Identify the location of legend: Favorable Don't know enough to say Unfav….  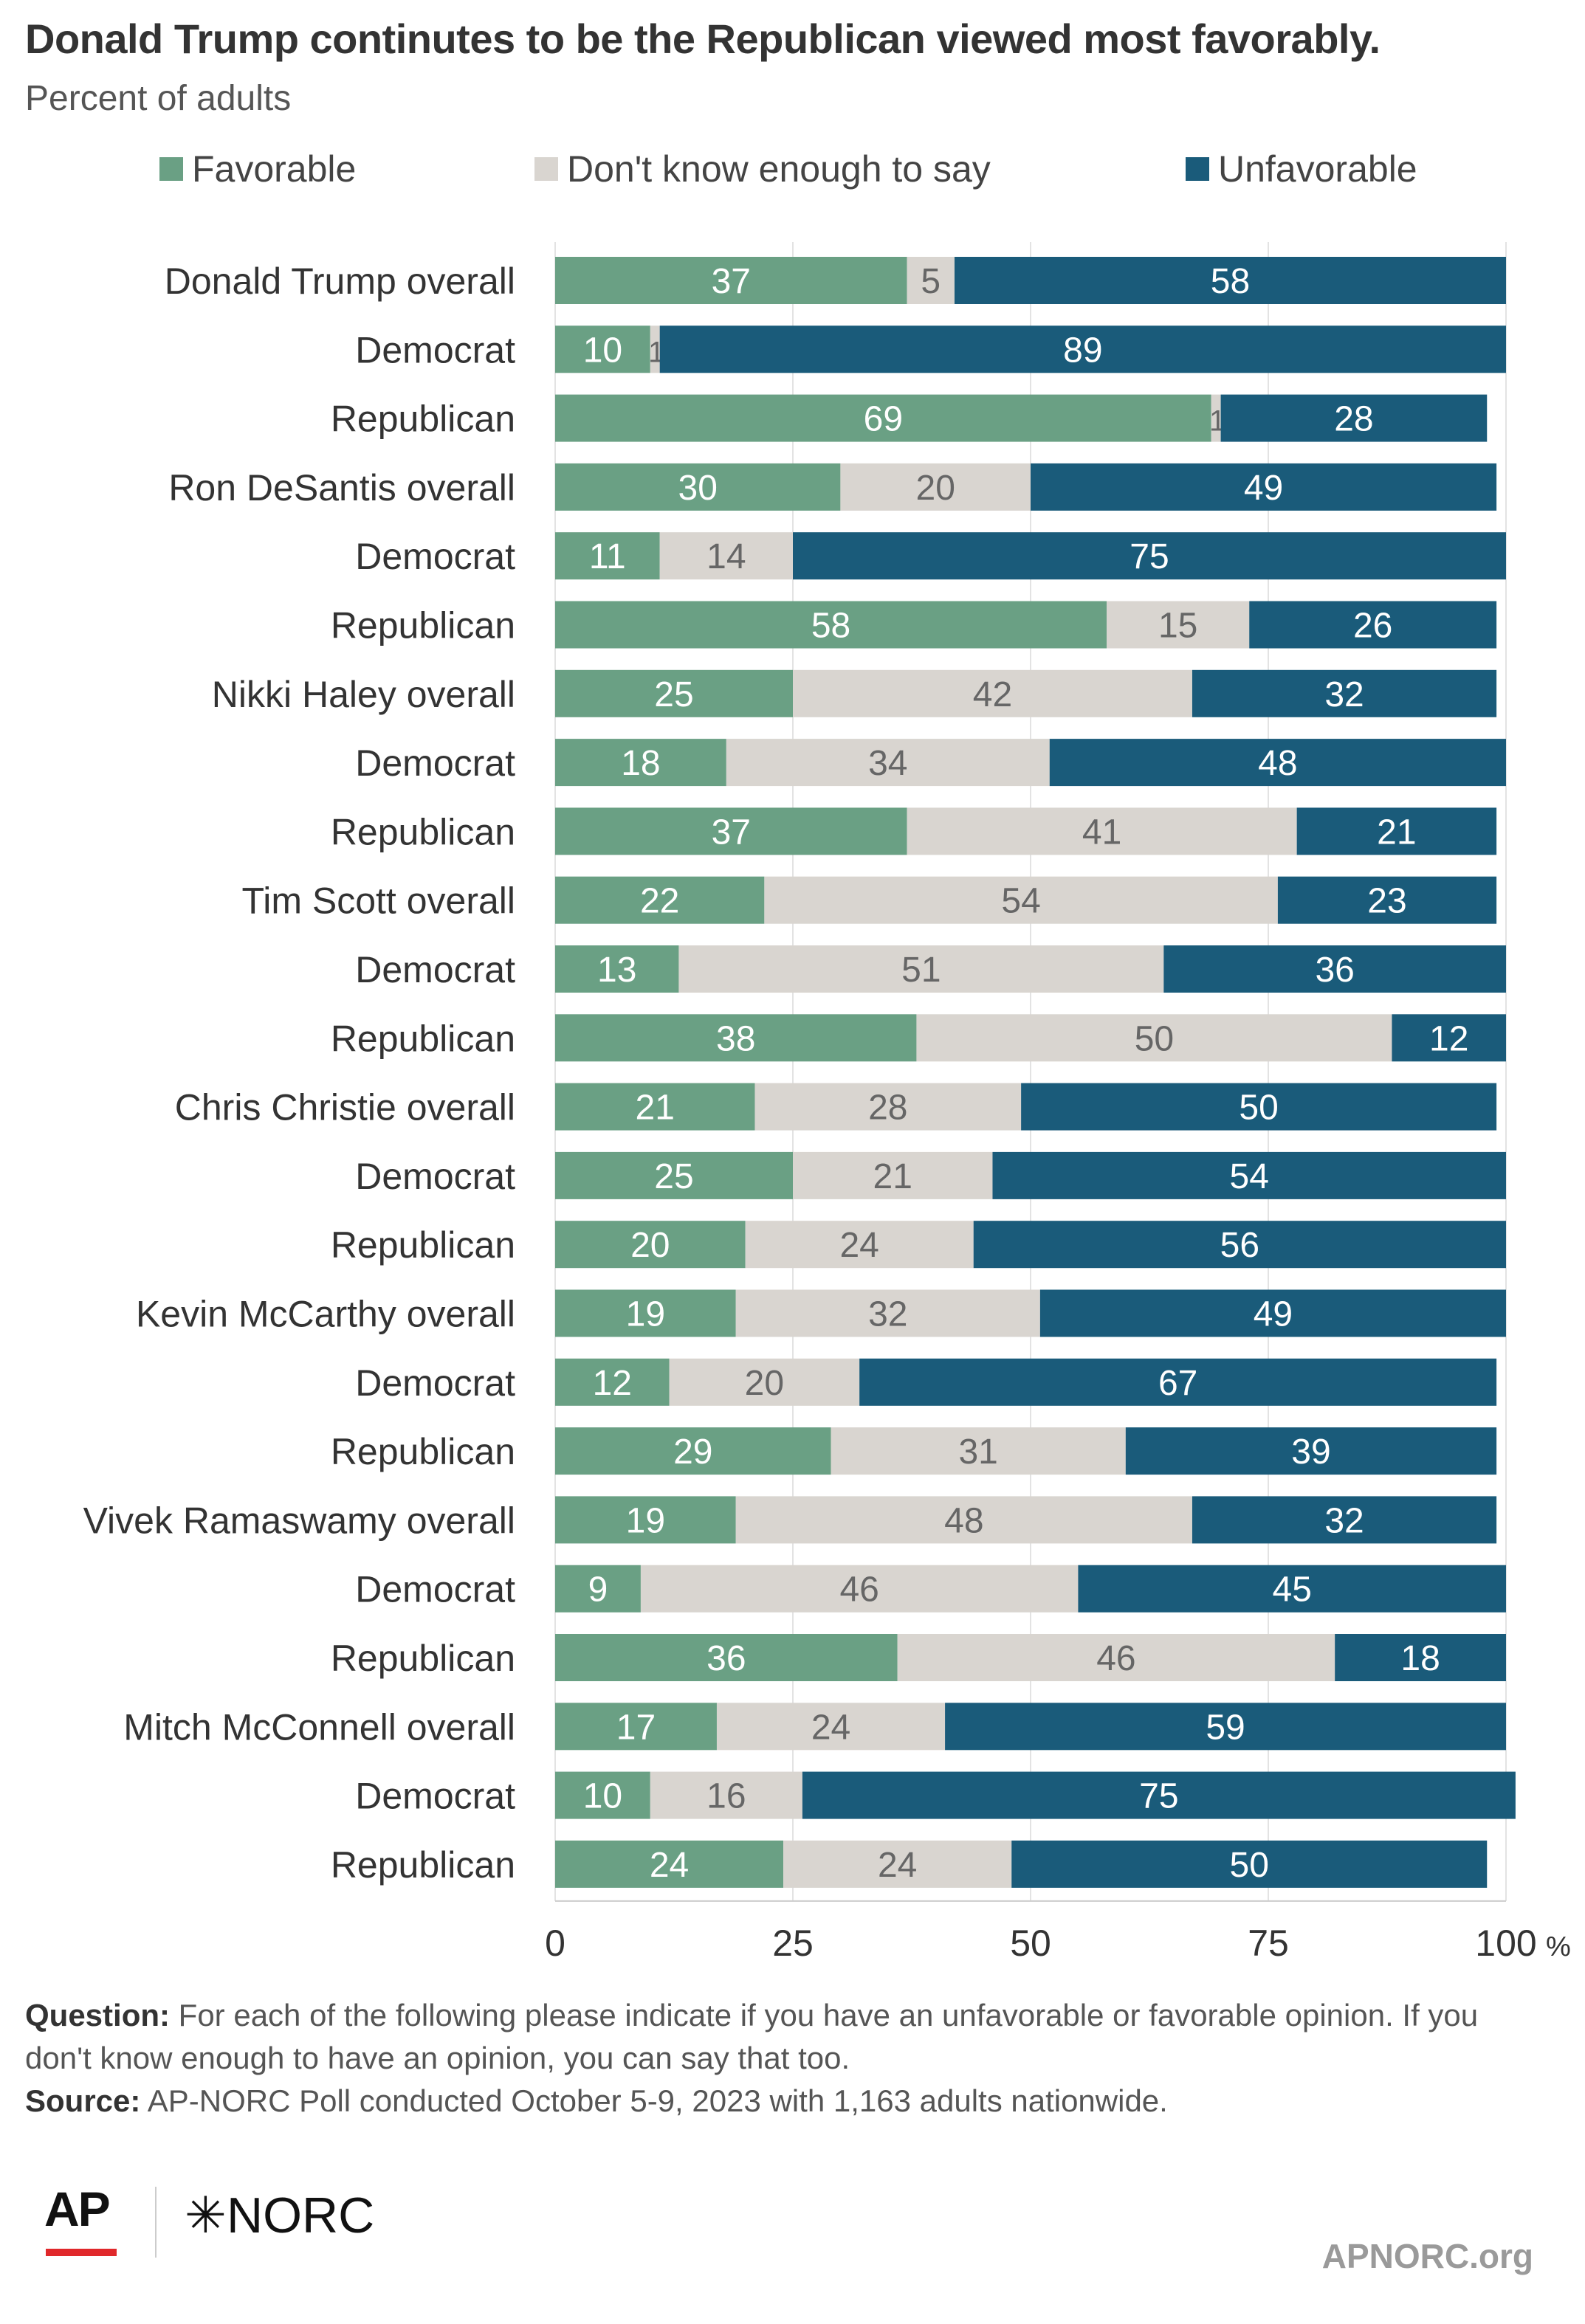
(792, 172).